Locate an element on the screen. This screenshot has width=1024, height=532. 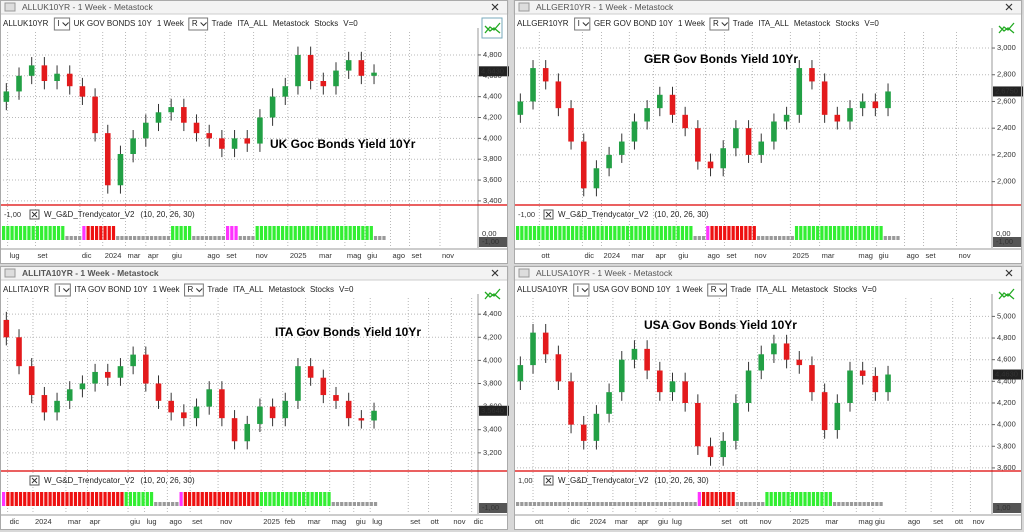
indicator-params: (10, 20, 26, 30) is located at coordinates (681, 214).